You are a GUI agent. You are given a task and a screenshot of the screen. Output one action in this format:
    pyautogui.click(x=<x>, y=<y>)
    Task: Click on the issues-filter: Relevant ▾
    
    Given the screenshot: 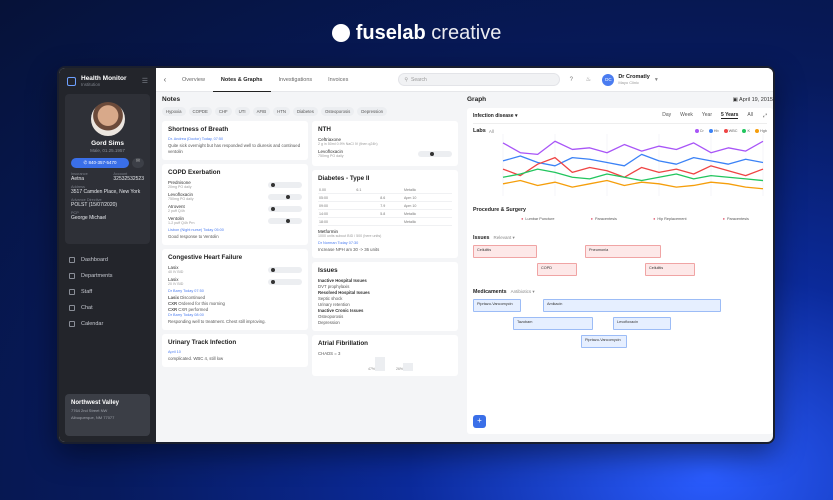 What is the action you would take?
    pyautogui.click(x=504, y=237)
    